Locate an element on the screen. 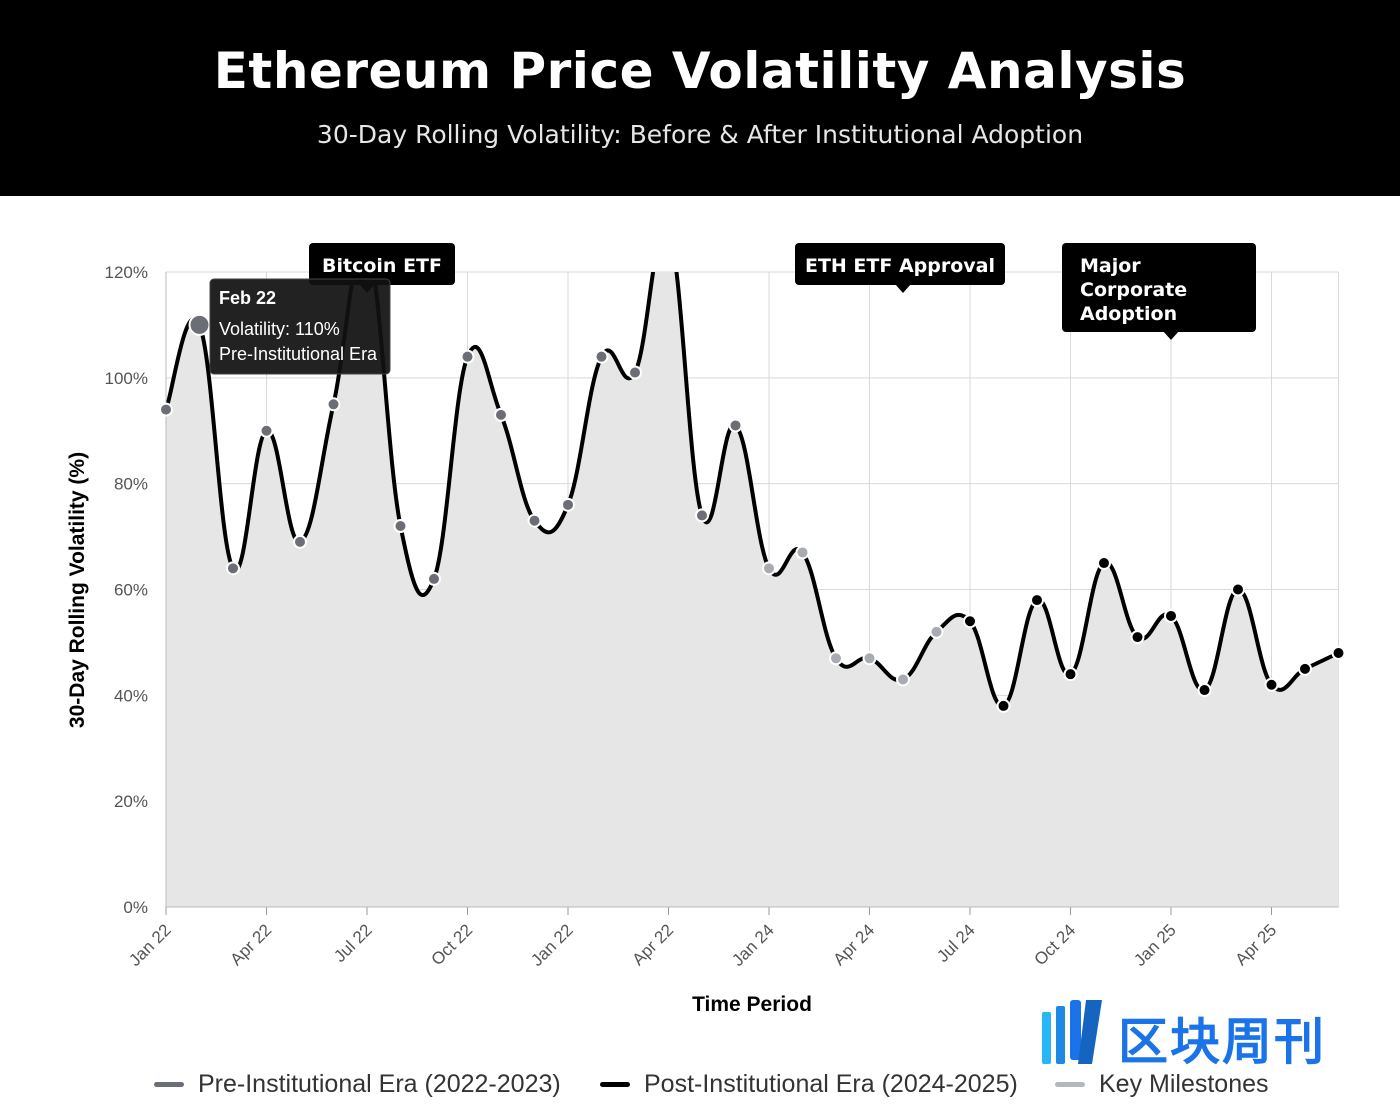  x-tick-label: Apr 25 is located at coordinates (1255, 944).